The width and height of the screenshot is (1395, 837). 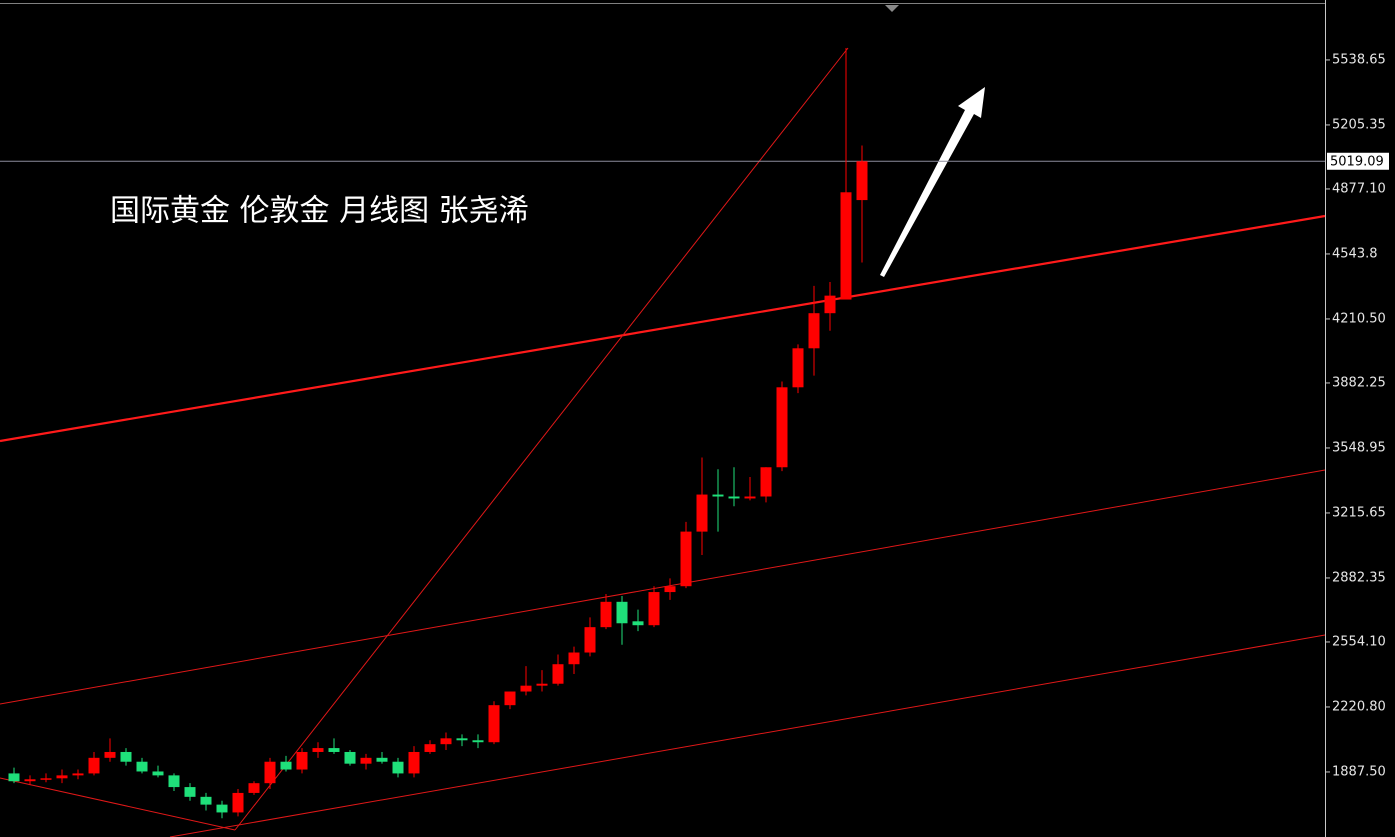 What do you see at coordinates (1359, 641) in the screenshot?
I see `y-tick-label: 2554.10` at bounding box center [1359, 641].